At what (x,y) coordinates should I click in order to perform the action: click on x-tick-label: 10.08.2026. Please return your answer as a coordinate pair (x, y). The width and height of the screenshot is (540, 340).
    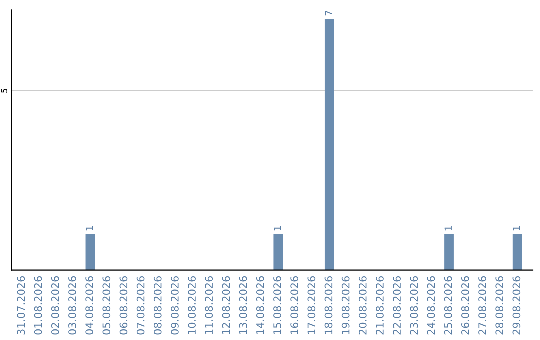
    Looking at the image, I should click on (192, 305).